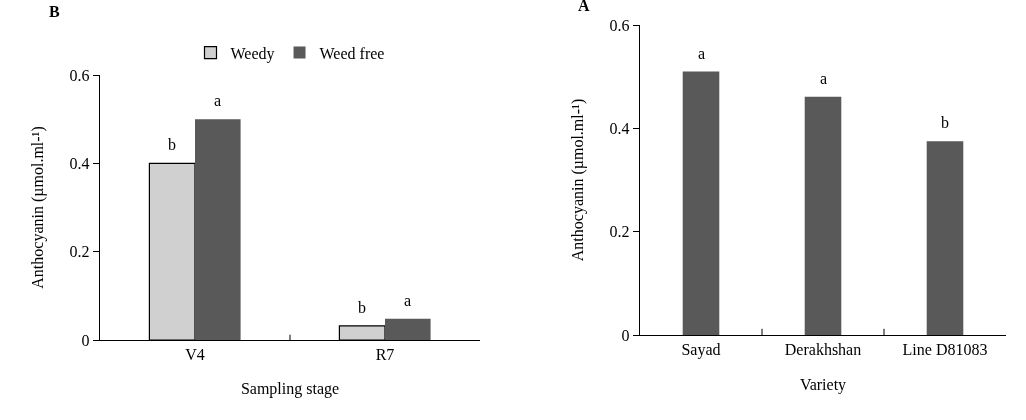  Describe the element at coordinates (252, 53) in the screenshot. I see `legend-label: Weedy` at that location.